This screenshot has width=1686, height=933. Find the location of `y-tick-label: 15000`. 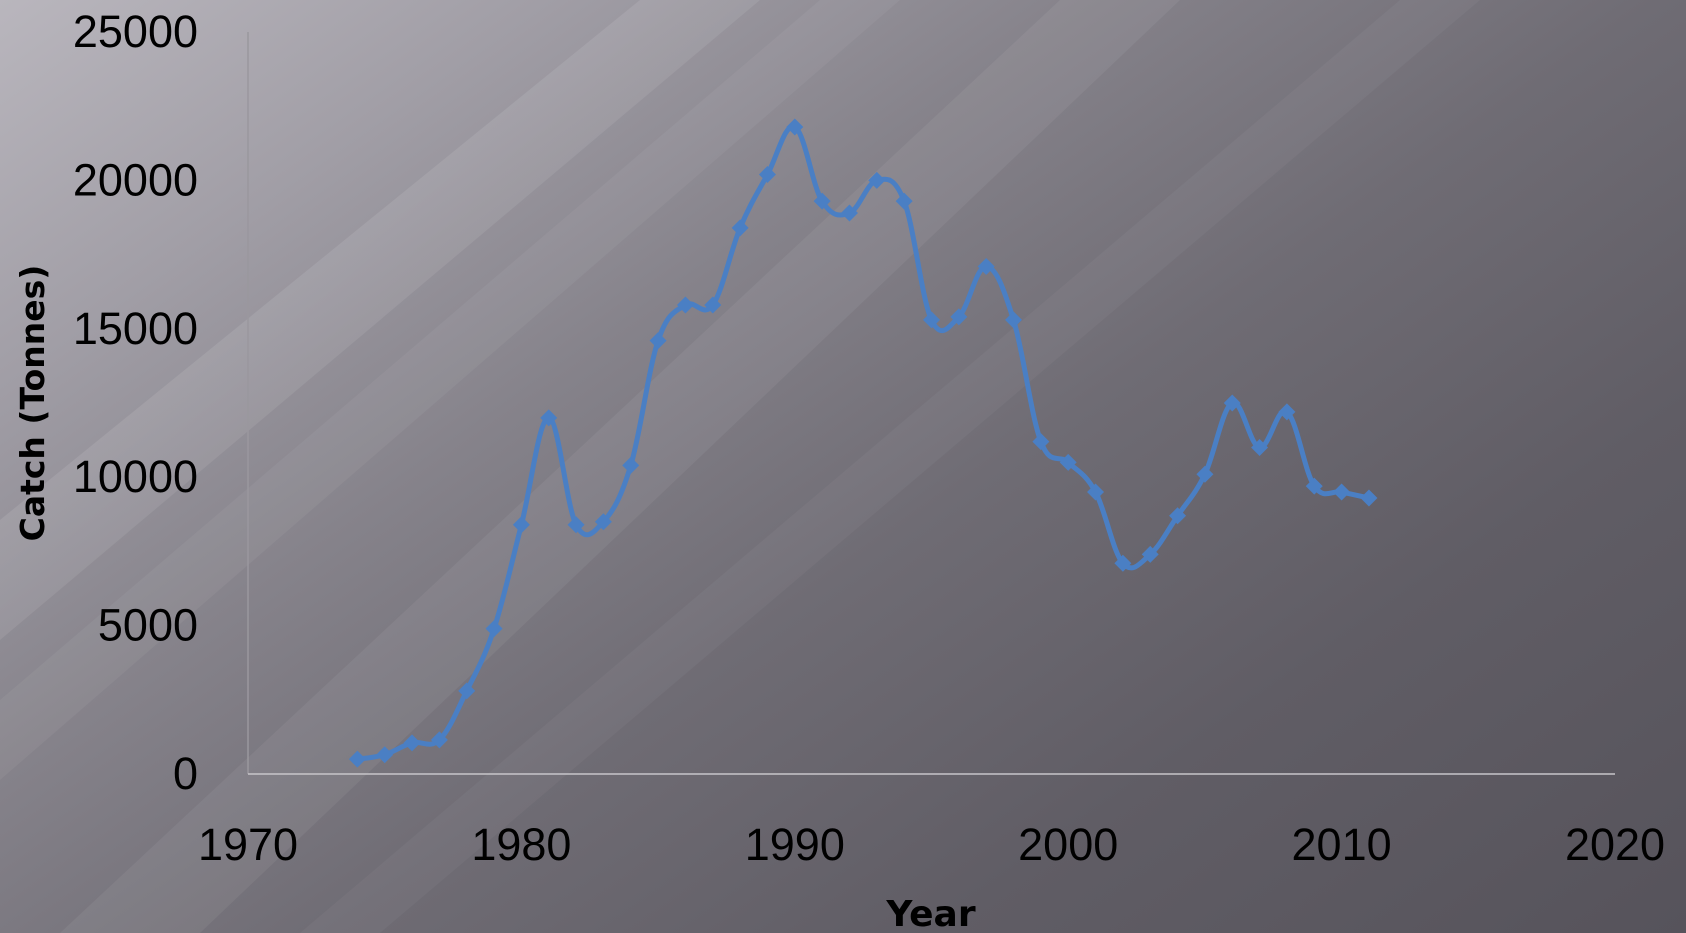

y-tick-label: 15000 is located at coordinates (135, 328).